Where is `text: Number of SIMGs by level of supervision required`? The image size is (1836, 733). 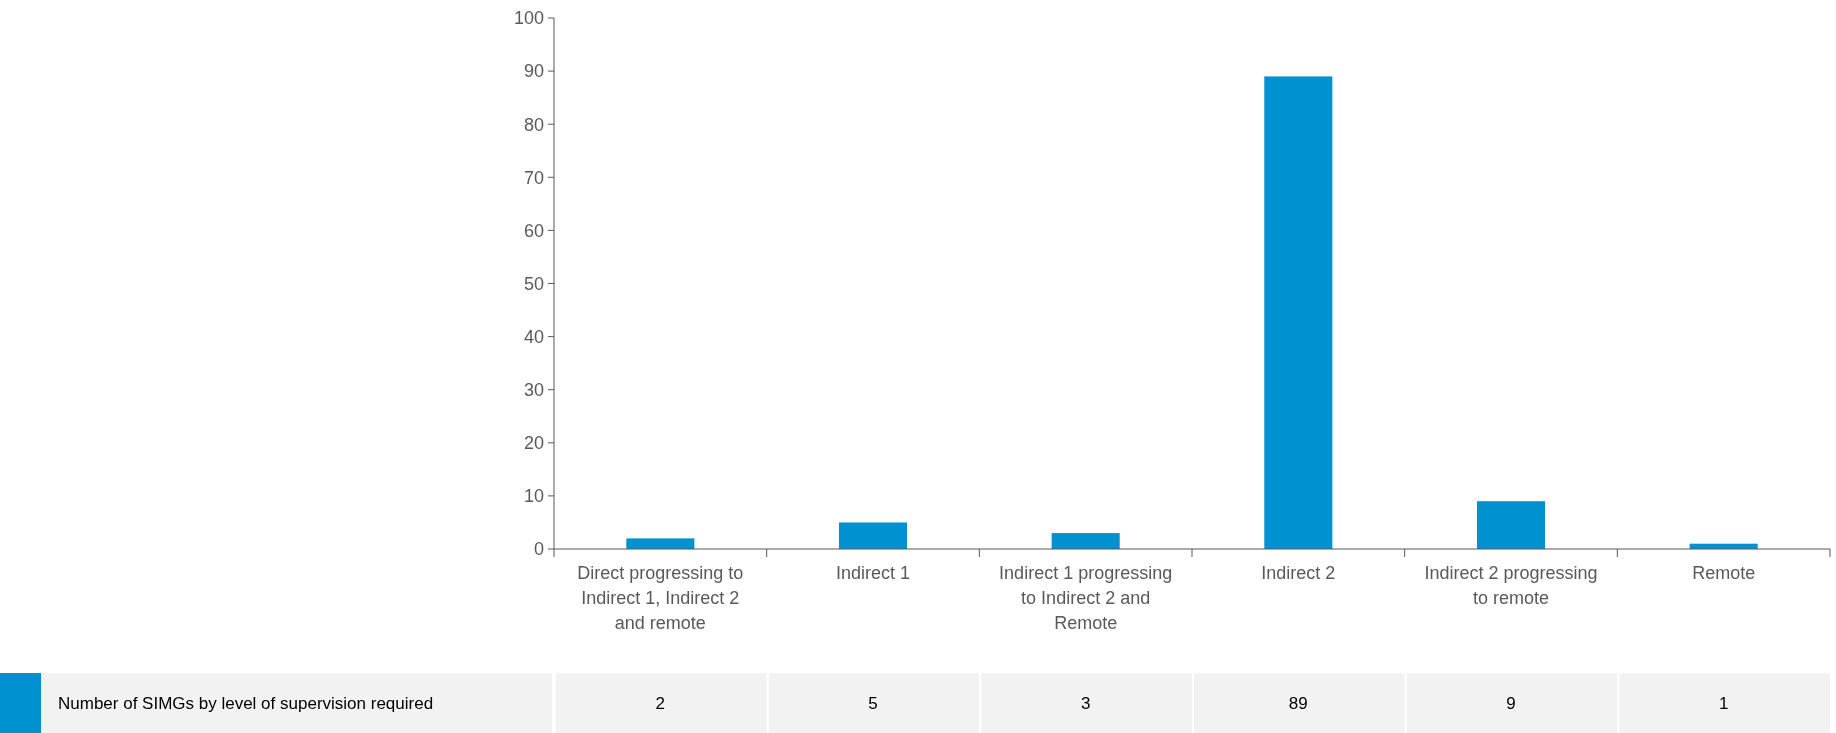 text: Number of SIMGs by level of supervision required is located at coordinates (246, 703).